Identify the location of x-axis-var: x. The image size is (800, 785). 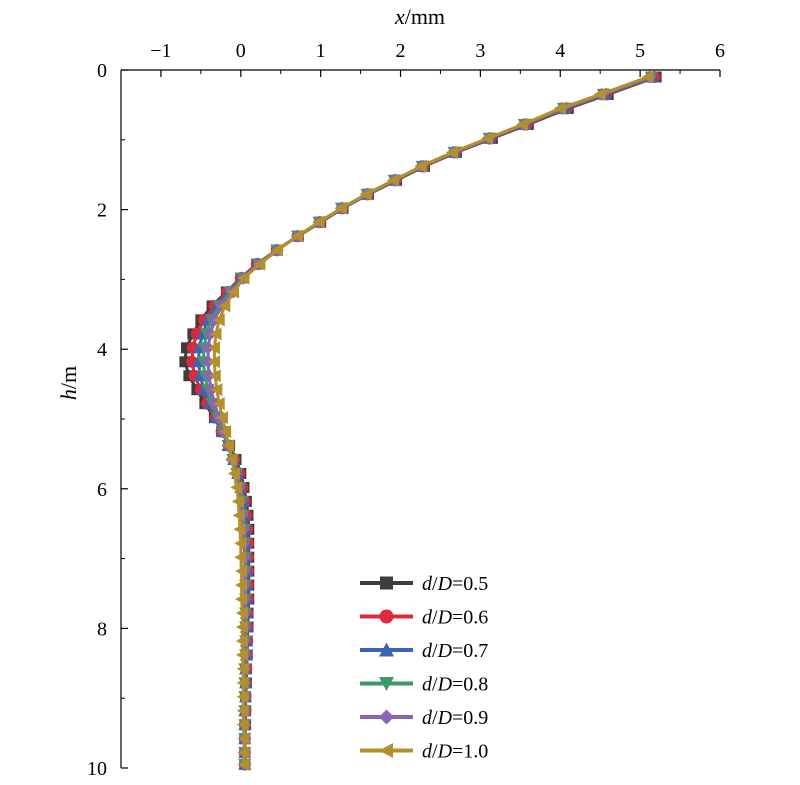
(399, 16).